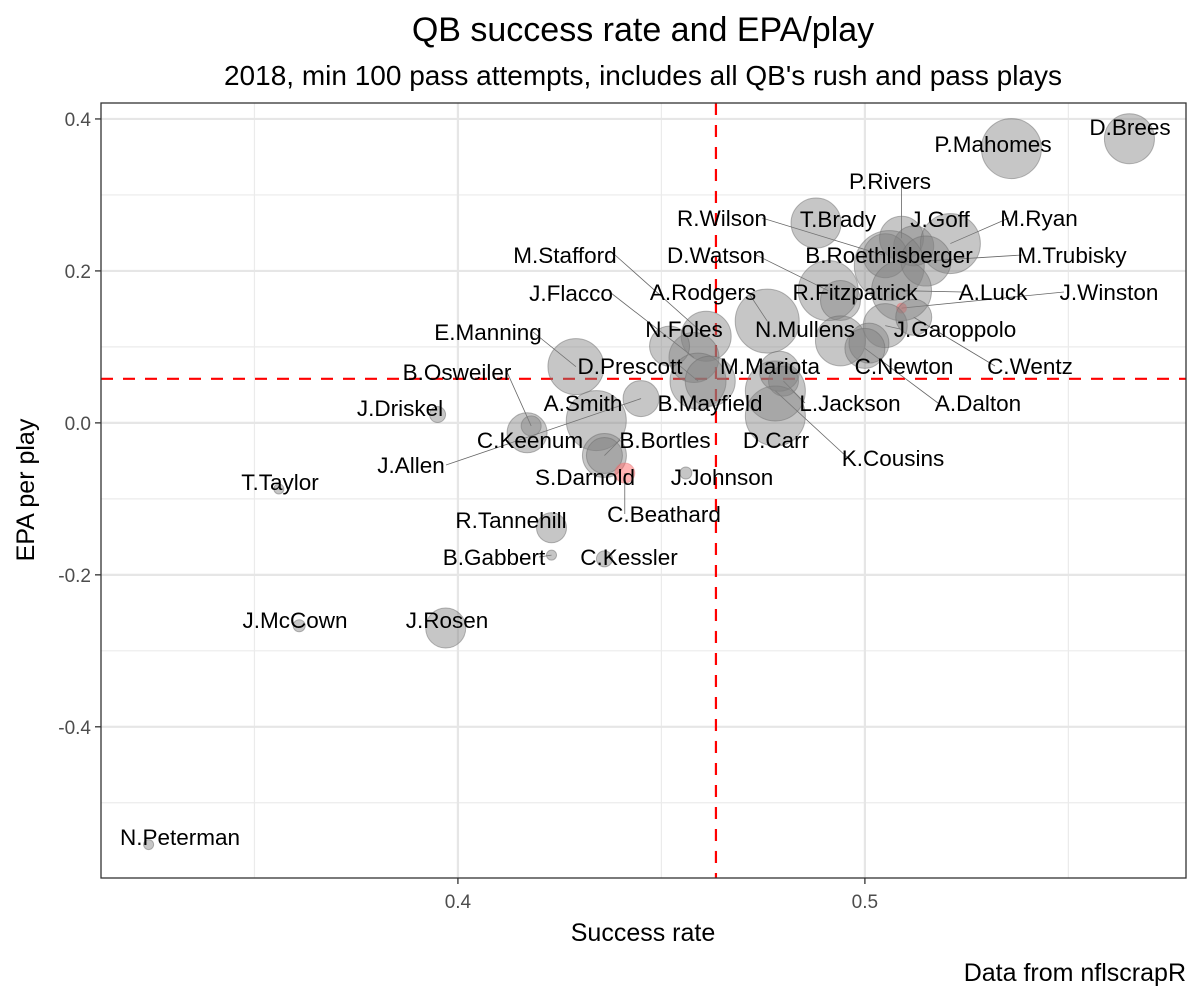 The height and width of the screenshot is (1001, 1200). I want to click on point-label: D.Watson, so click(716, 255).